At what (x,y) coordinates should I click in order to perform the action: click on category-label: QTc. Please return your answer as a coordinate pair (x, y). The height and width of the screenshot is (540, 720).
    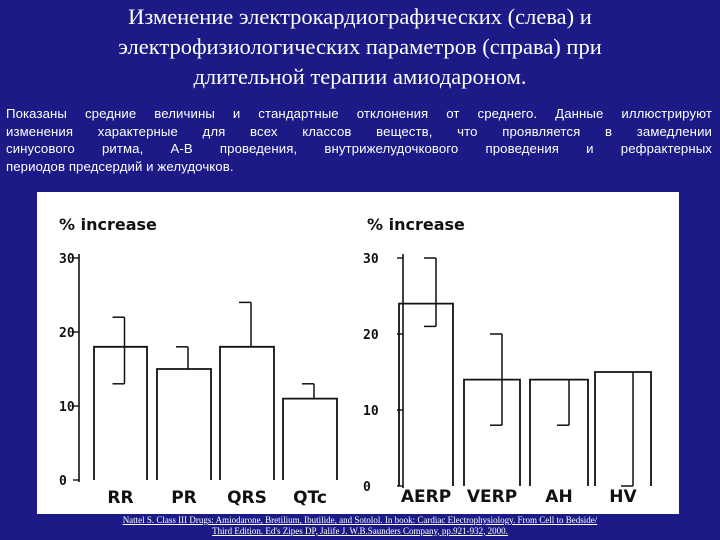
    Looking at the image, I should click on (310, 498).